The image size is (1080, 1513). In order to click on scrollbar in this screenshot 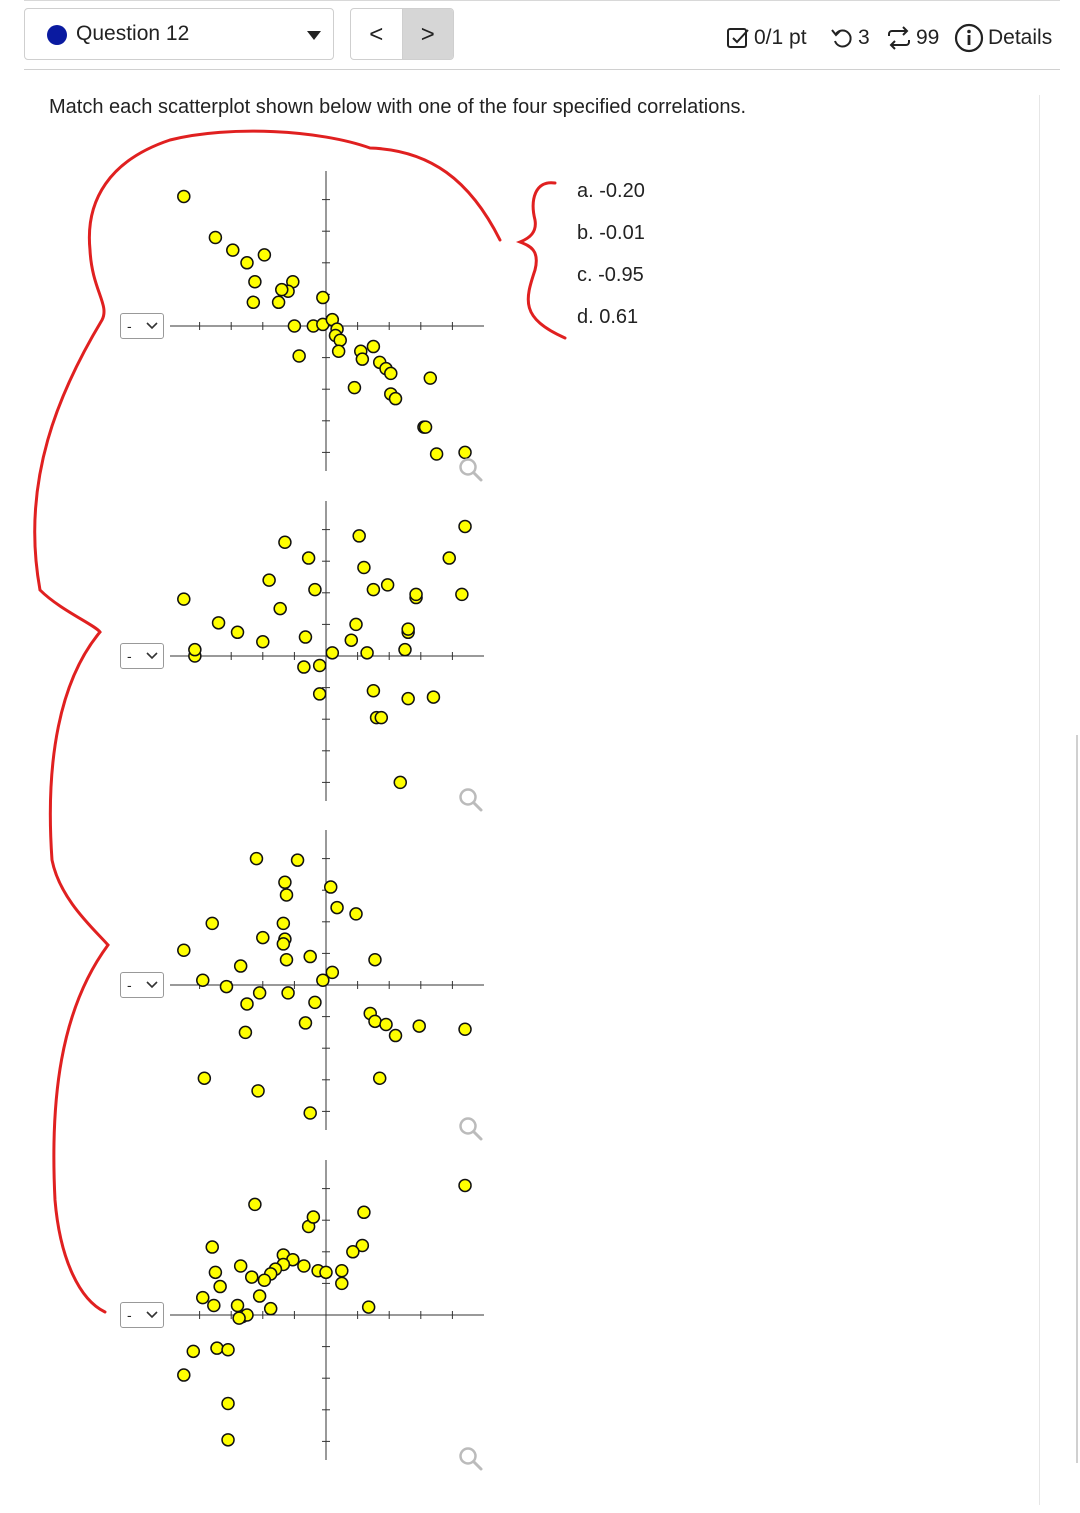, I will do `click(1077, 1099)`.